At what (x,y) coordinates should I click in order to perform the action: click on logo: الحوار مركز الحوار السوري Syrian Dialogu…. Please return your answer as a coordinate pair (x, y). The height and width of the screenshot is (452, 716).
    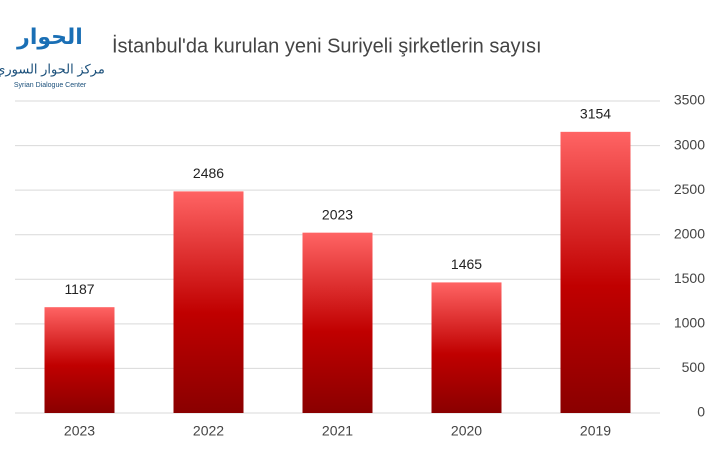
    Looking at the image, I should click on (52, 56).